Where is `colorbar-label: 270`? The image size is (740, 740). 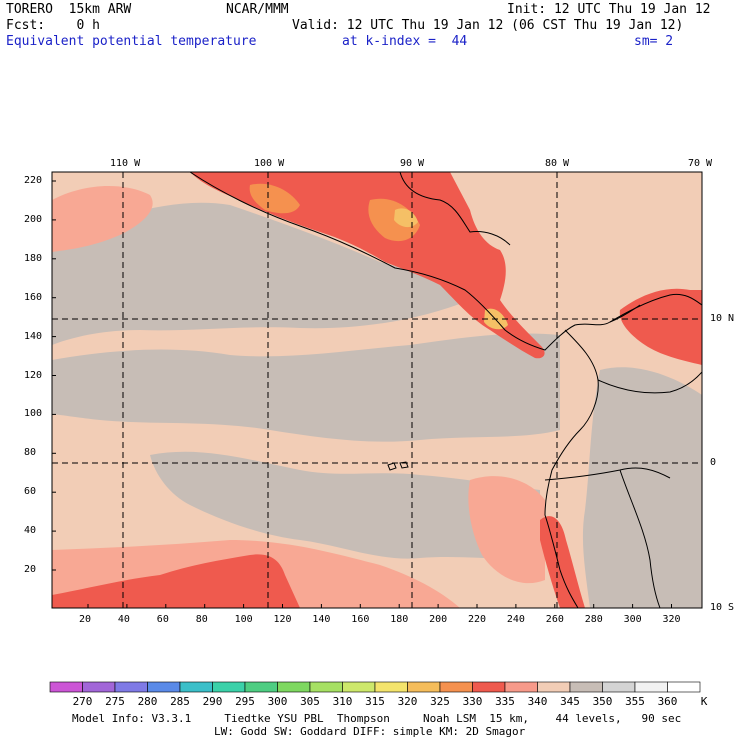
colorbar-label: 270 is located at coordinates (82, 701).